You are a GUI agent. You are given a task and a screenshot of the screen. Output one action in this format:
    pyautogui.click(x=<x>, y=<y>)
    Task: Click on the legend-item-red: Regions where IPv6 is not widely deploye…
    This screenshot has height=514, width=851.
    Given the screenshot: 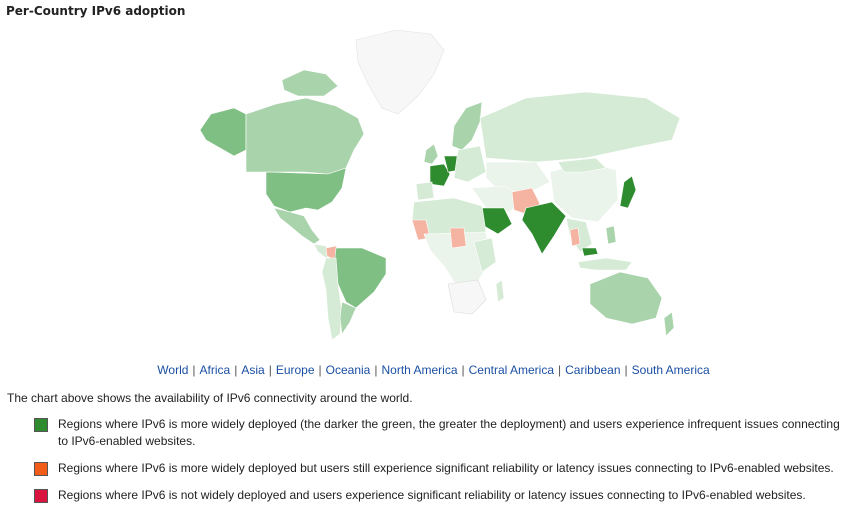 What is the action you would take?
    pyautogui.click(x=439, y=495)
    